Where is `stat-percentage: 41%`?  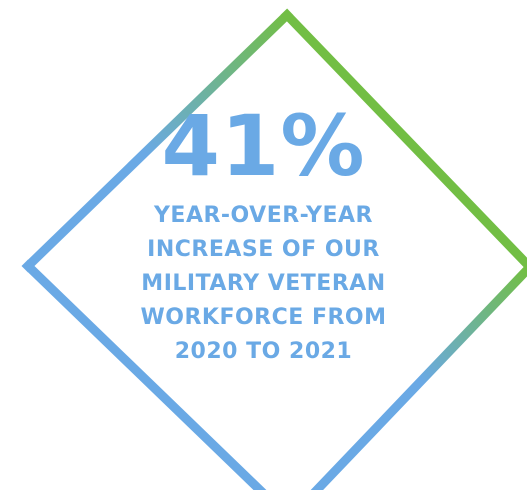
stat-percentage: 41% is located at coordinates (263, 146).